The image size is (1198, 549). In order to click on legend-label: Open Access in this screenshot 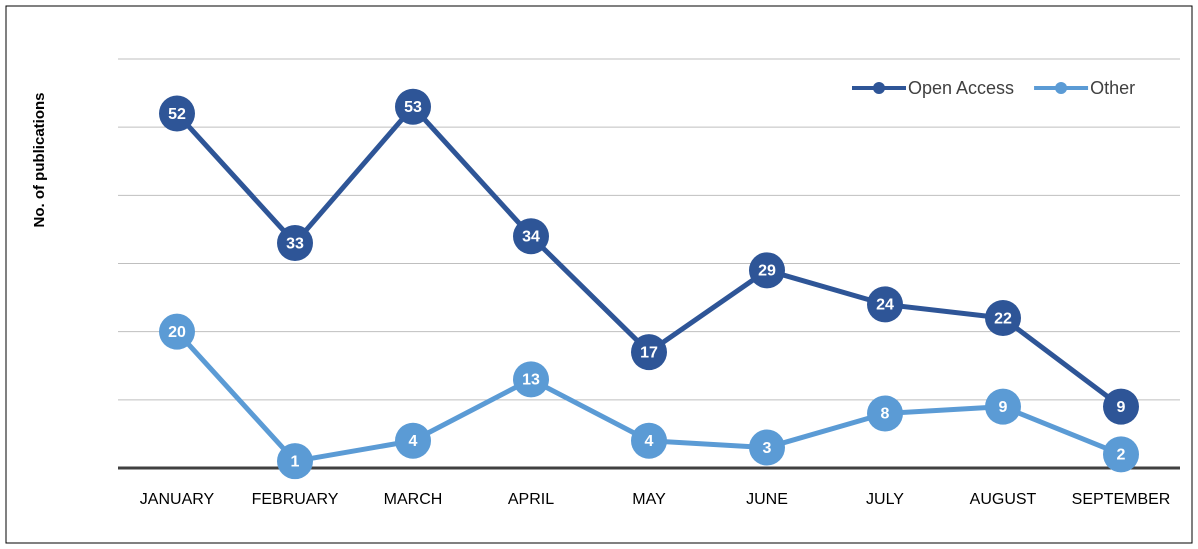, I will do `click(961, 88)`.